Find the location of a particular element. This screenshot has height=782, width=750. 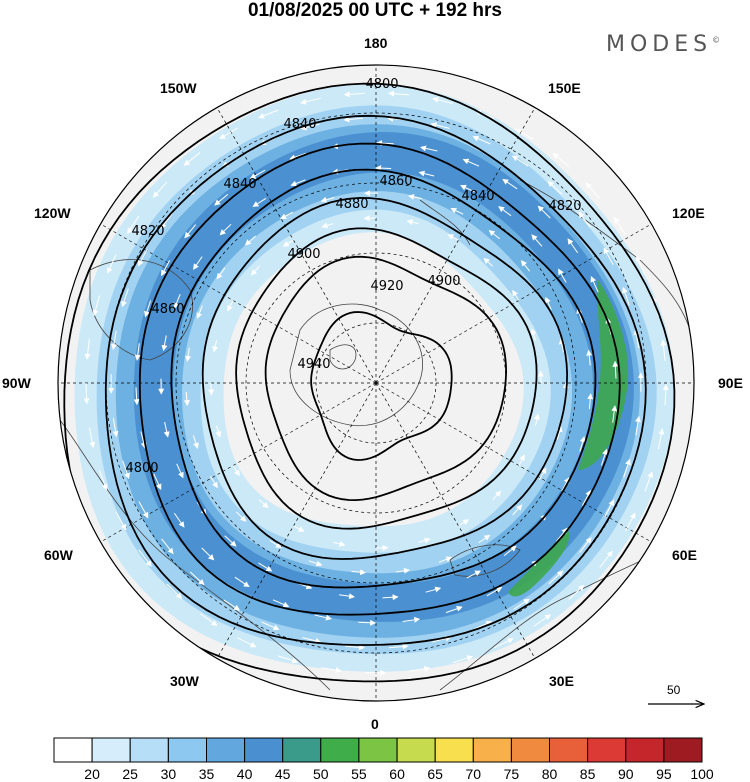

graticule-parallel is located at coordinates (376, 383).